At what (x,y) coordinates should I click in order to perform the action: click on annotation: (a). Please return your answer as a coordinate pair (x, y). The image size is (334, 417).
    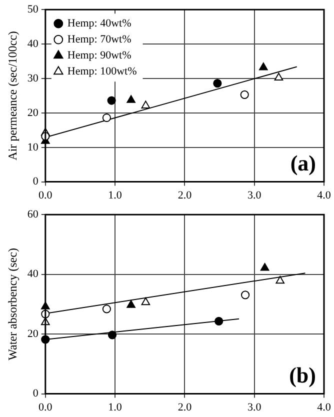
    Looking at the image, I should click on (303, 163).